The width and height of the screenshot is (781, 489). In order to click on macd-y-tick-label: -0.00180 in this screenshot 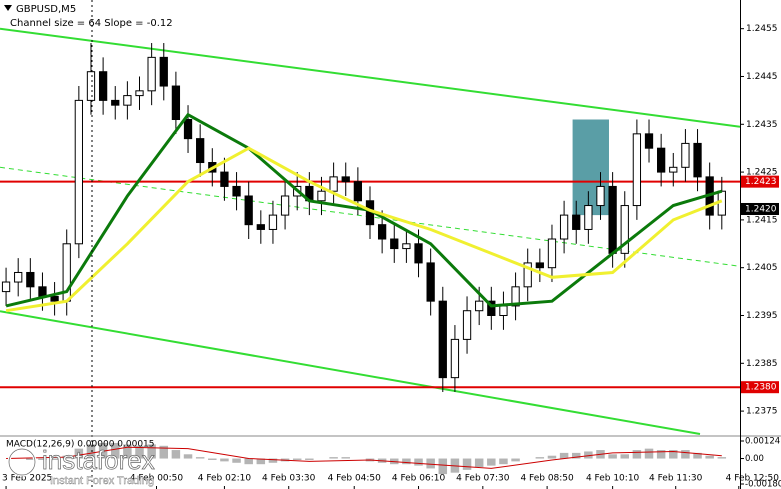, I will do `click(763, 484)`.